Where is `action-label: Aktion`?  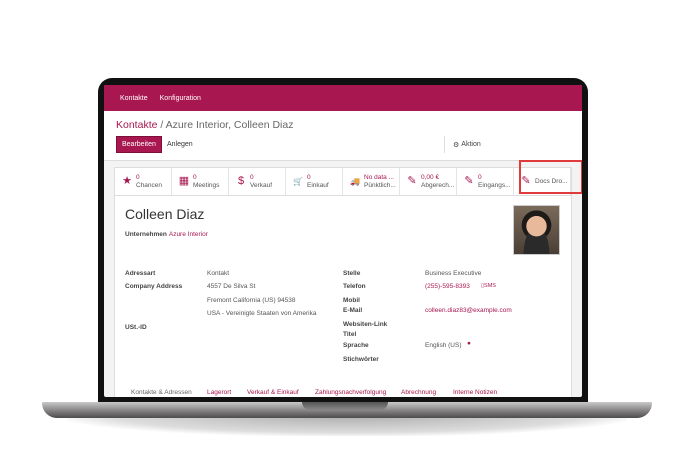 action-label: Aktion is located at coordinates (471, 144).